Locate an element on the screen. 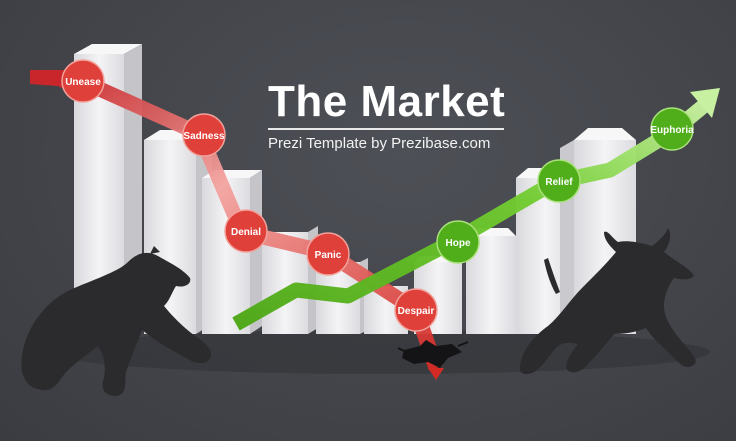 The height and width of the screenshot is (441, 736). stage-label: Unease is located at coordinates (83, 82).